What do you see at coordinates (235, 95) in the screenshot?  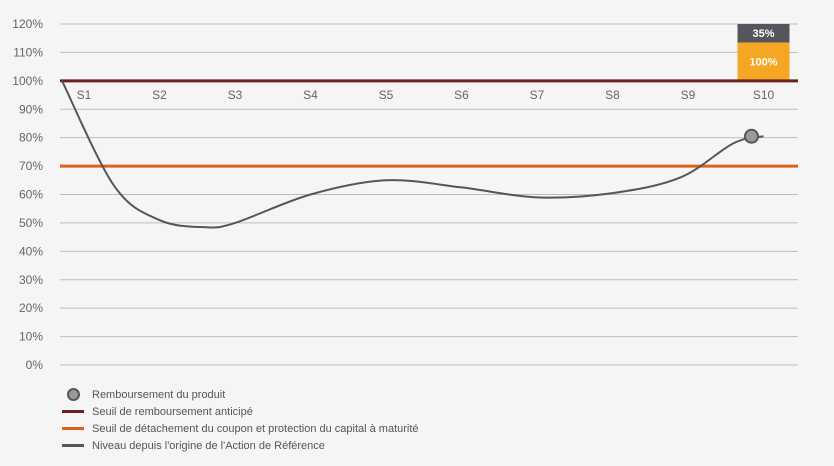 I see `x-tick-label: S3` at bounding box center [235, 95].